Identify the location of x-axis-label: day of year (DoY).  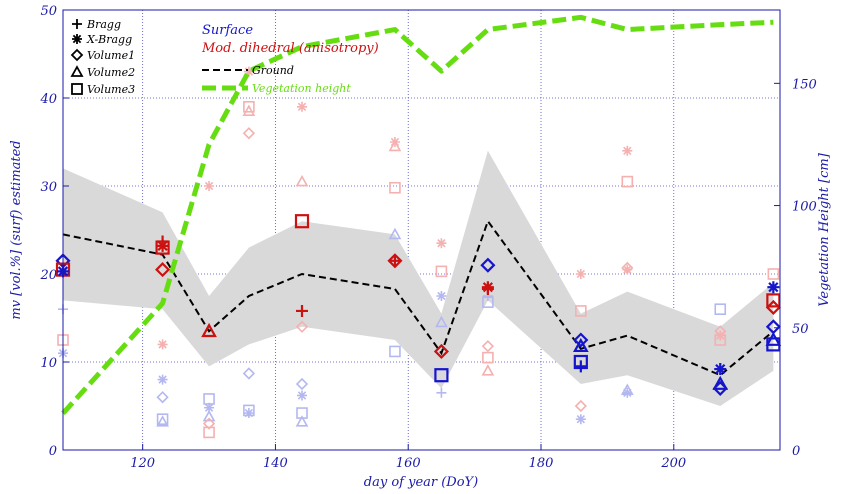
(421, 482).